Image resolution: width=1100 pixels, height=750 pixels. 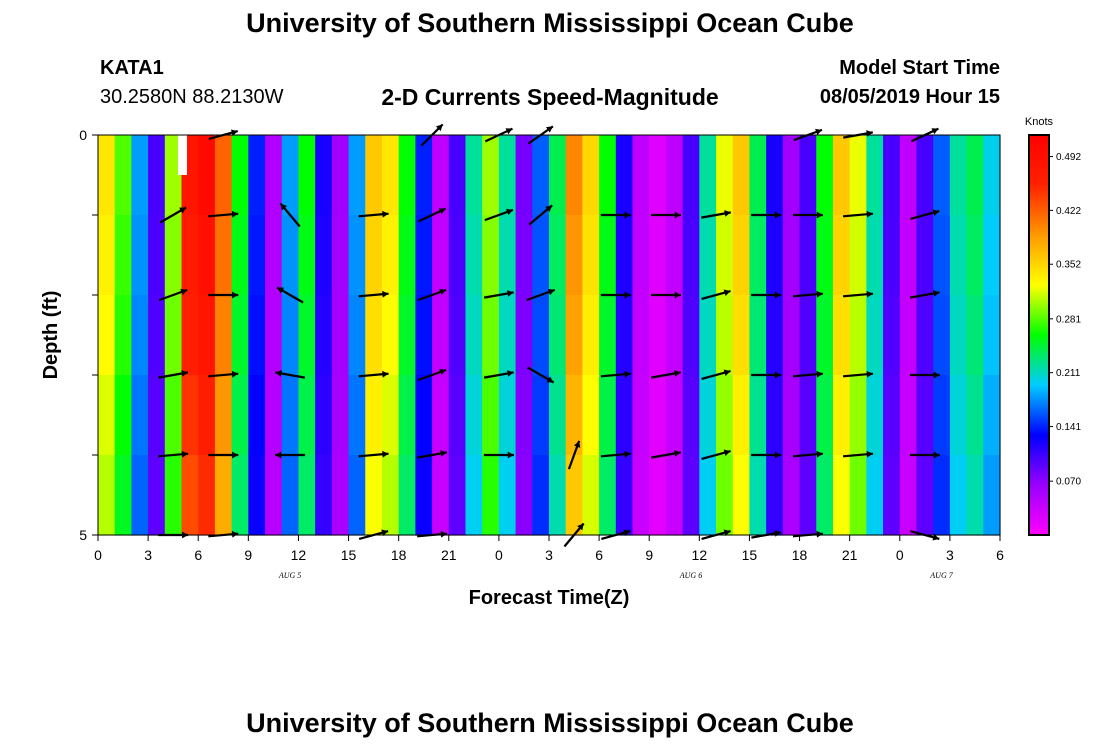 I want to click on x-tick-label: 6, so click(x=1000, y=555).